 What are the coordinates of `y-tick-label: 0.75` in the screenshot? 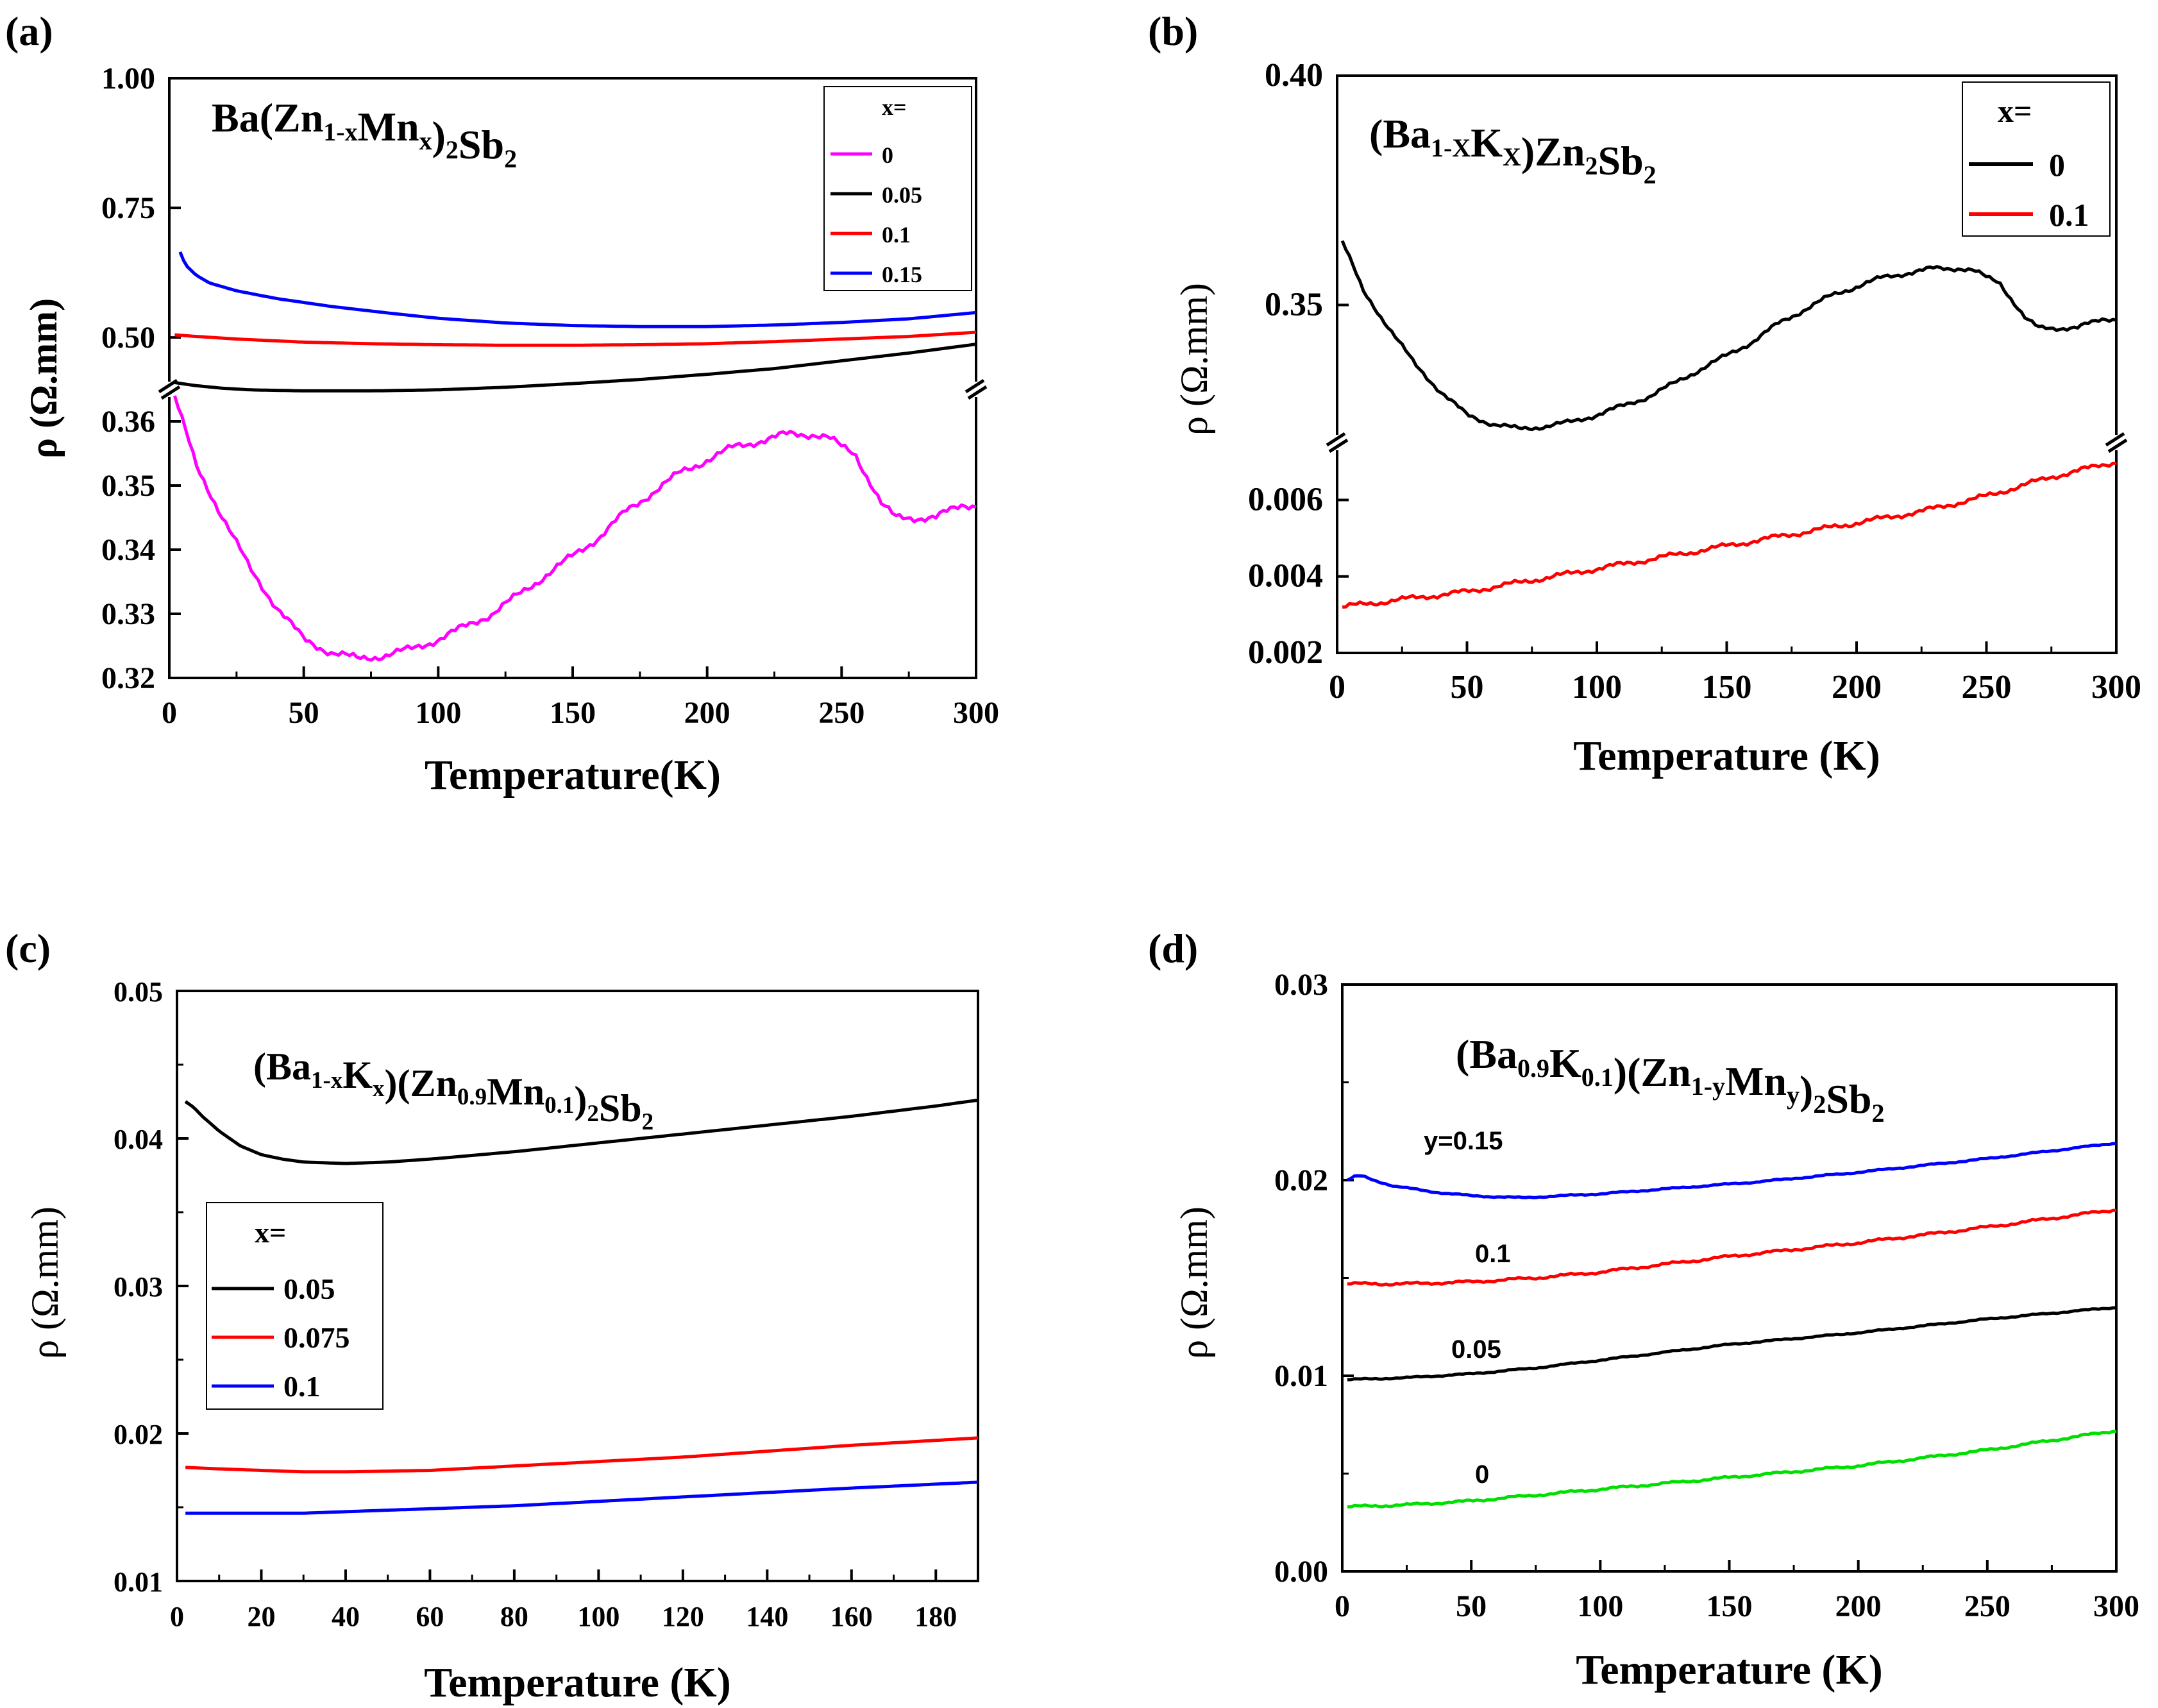 It's located at (128, 208).